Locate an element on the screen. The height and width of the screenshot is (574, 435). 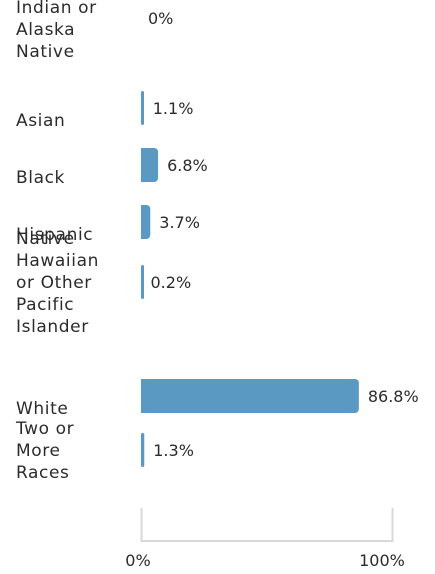
data-label: 0% is located at coordinates (160, 18).